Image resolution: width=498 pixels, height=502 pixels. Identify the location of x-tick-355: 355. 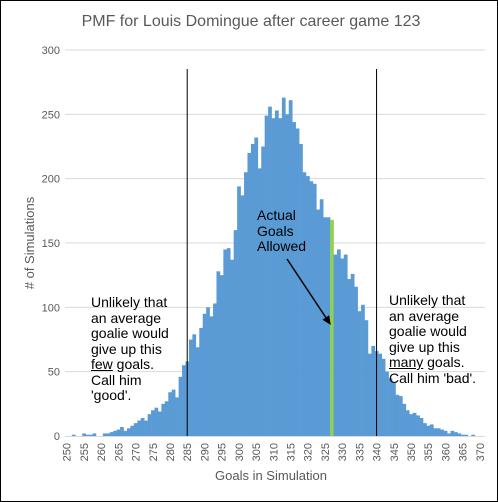
(429, 452).